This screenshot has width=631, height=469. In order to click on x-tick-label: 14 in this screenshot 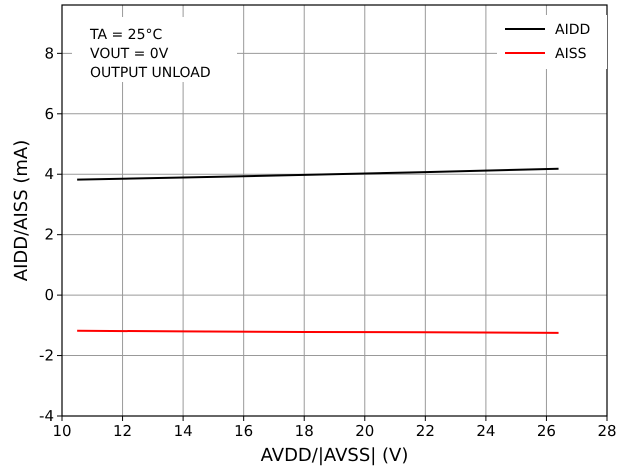, I will do `click(183, 431)`.